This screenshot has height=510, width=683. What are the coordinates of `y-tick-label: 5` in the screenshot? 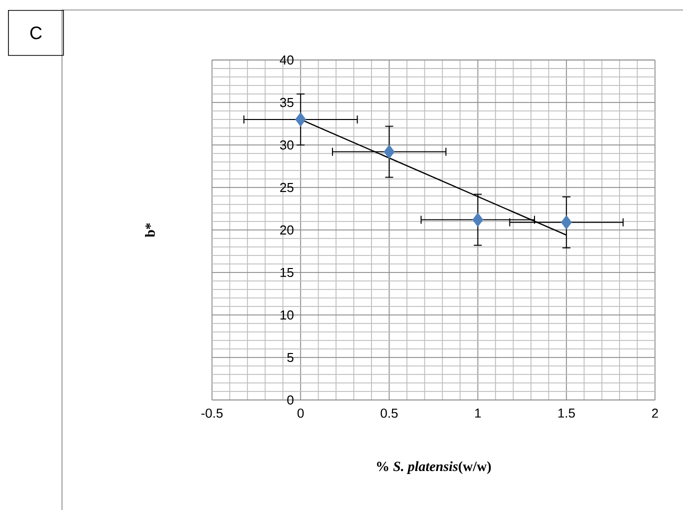 It's located at (290, 357).